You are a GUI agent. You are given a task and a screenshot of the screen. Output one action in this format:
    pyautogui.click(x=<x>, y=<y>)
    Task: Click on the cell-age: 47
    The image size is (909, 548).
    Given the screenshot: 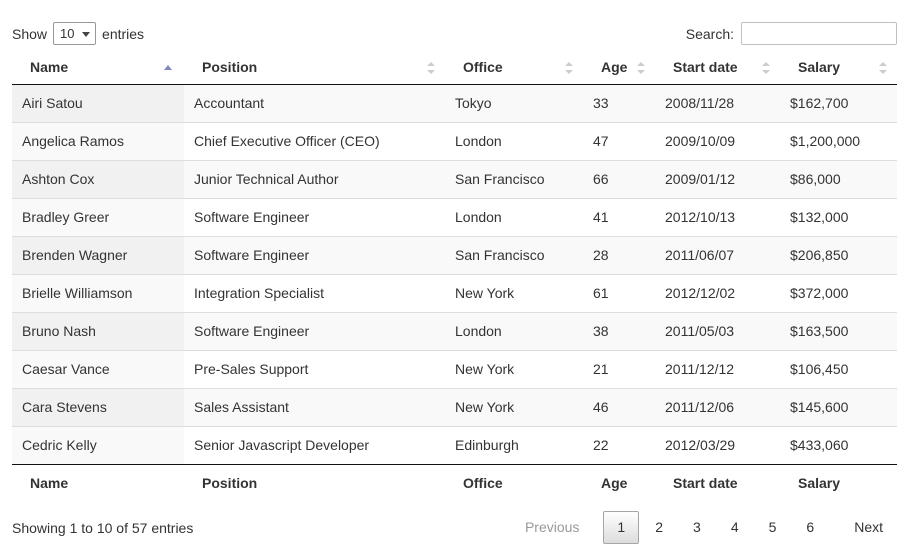 What is the action you would take?
    pyautogui.click(x=619, y=141)
    